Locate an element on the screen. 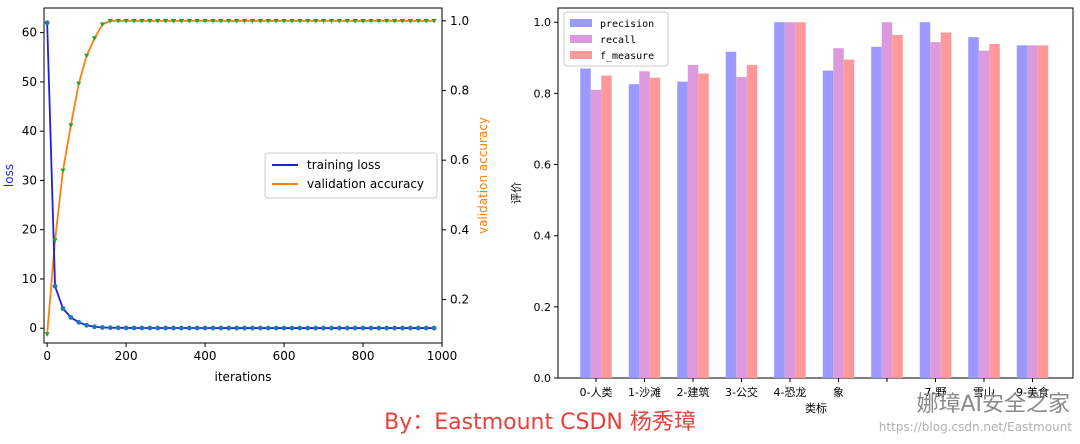 The image size is (1080, 444). x-tick-label: 200 is located at coordinates (126, 356).